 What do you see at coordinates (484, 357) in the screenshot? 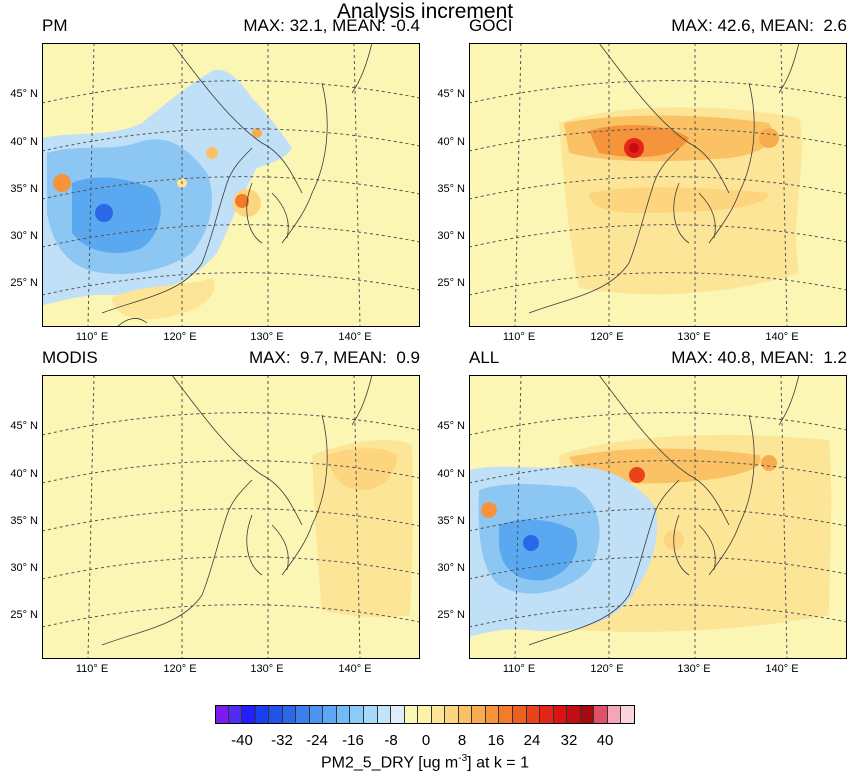
I see `panel-label: ALL` at bounding box center [484, 357].